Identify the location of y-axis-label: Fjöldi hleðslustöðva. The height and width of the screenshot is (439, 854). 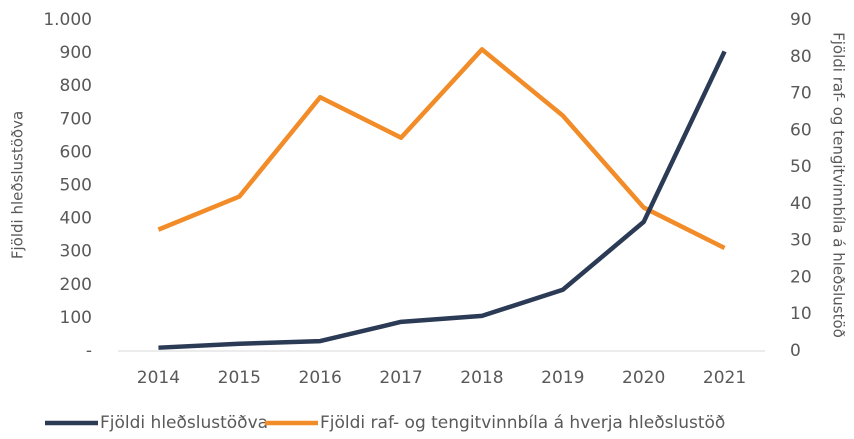
(18, 185).